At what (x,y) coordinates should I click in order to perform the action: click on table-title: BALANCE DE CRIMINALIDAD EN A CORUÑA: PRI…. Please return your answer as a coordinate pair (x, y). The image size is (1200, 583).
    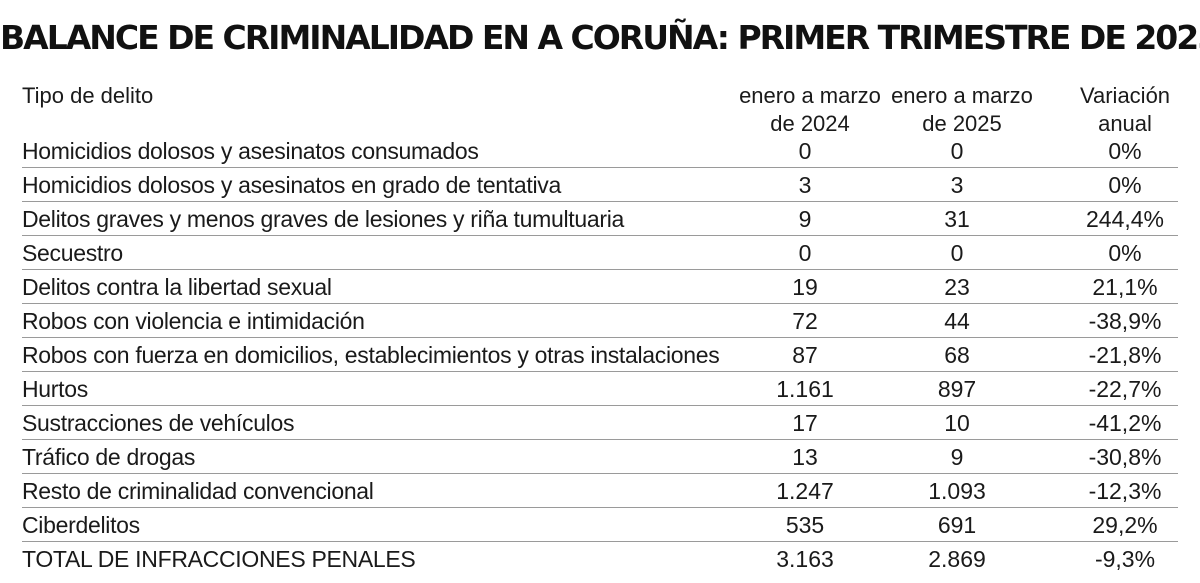
    Looking at the image, I should click on (600, 37).